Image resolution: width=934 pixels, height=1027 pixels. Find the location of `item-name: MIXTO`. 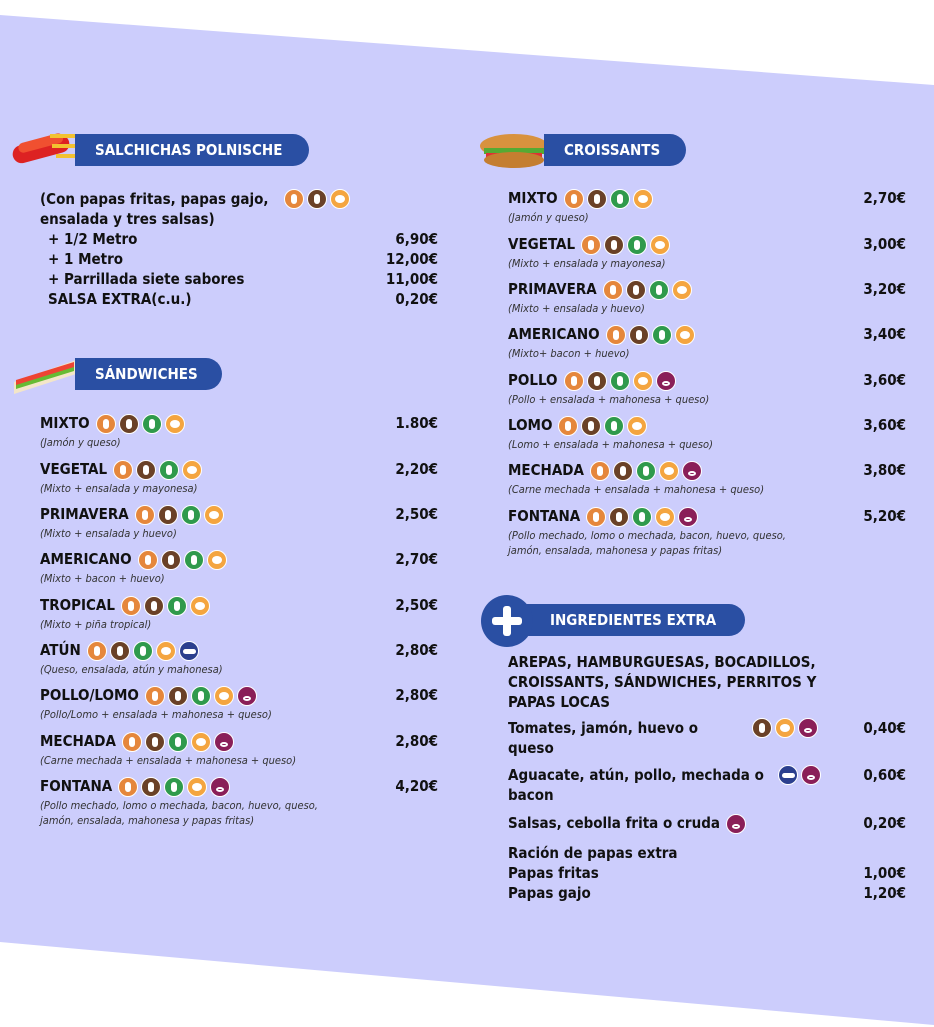

item-name: MIXTO is located at coordinates (533, 198).